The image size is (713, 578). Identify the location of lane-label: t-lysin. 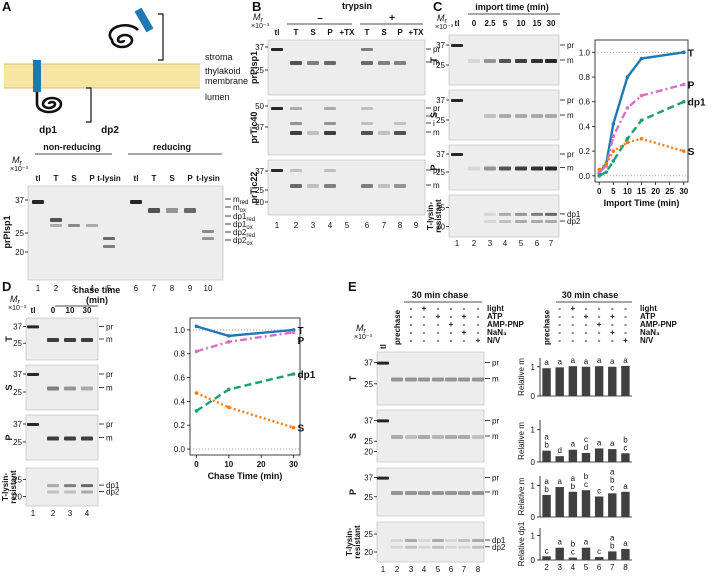
(109, 178).